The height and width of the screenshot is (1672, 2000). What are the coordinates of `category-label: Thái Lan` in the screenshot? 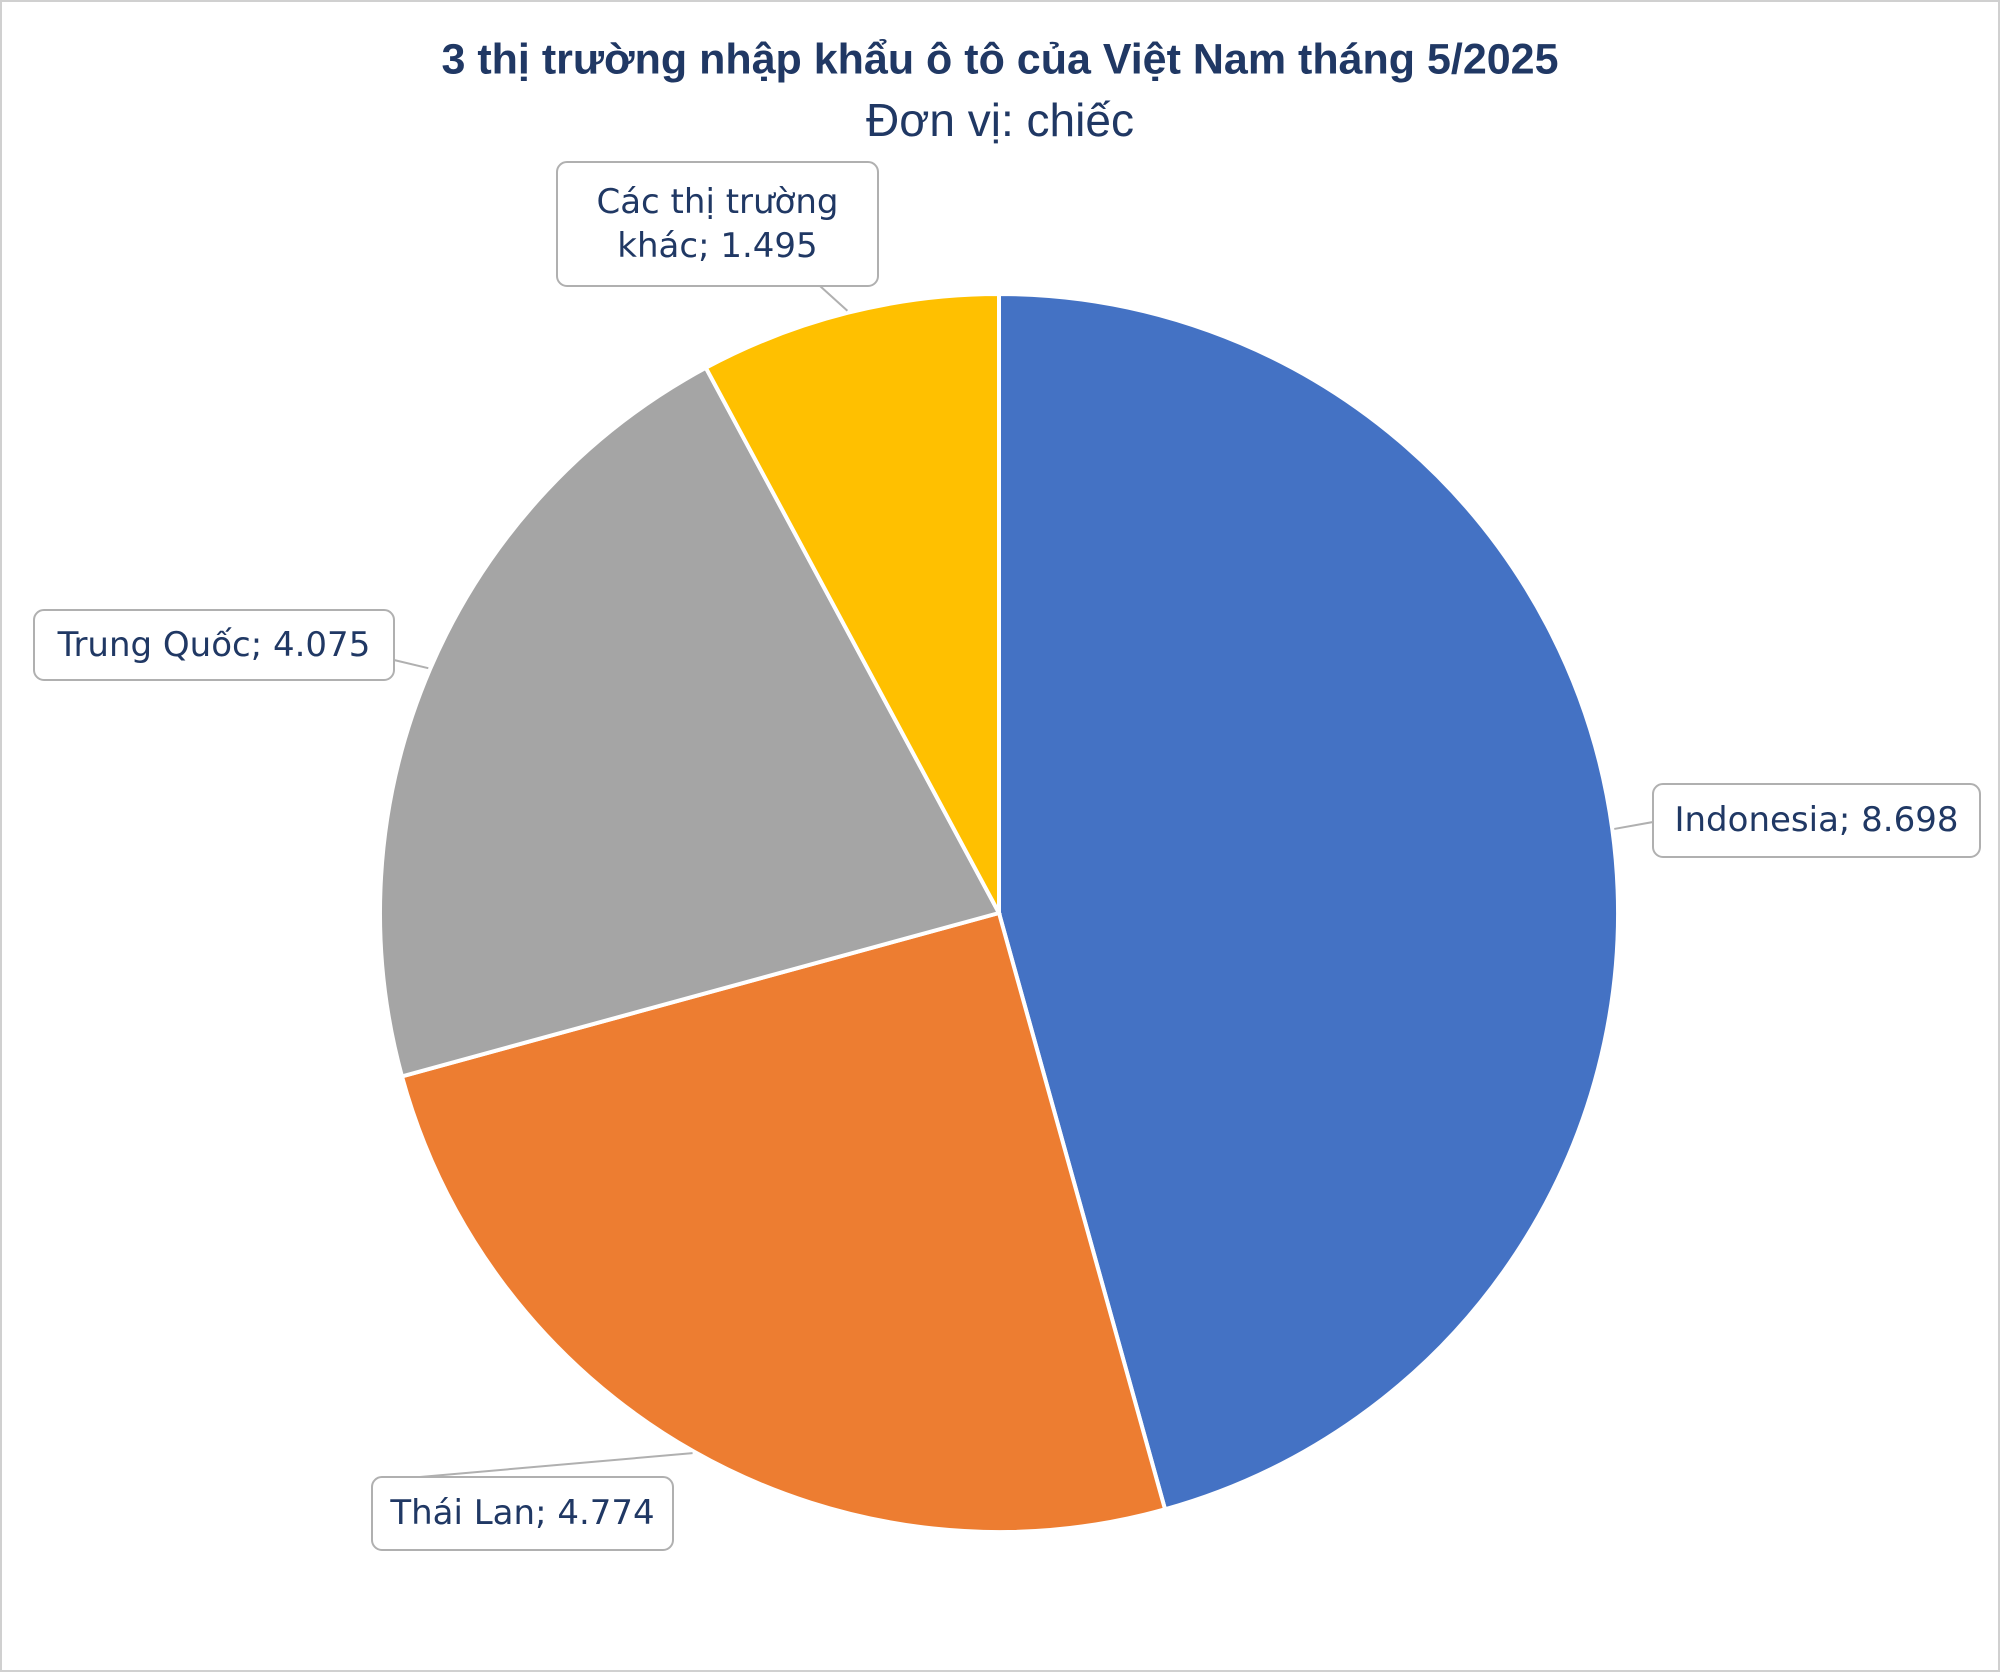 It's located at (463, 1513).